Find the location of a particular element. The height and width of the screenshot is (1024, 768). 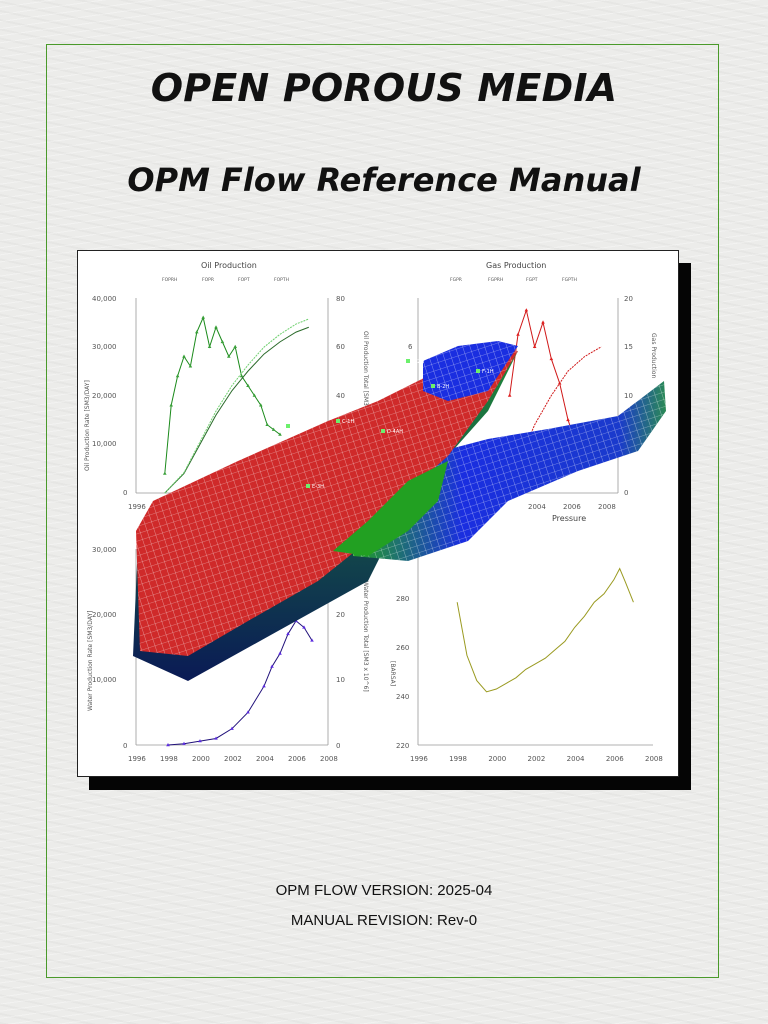

pressure-ytick-1: 240 is located at coordinates (402, 697).